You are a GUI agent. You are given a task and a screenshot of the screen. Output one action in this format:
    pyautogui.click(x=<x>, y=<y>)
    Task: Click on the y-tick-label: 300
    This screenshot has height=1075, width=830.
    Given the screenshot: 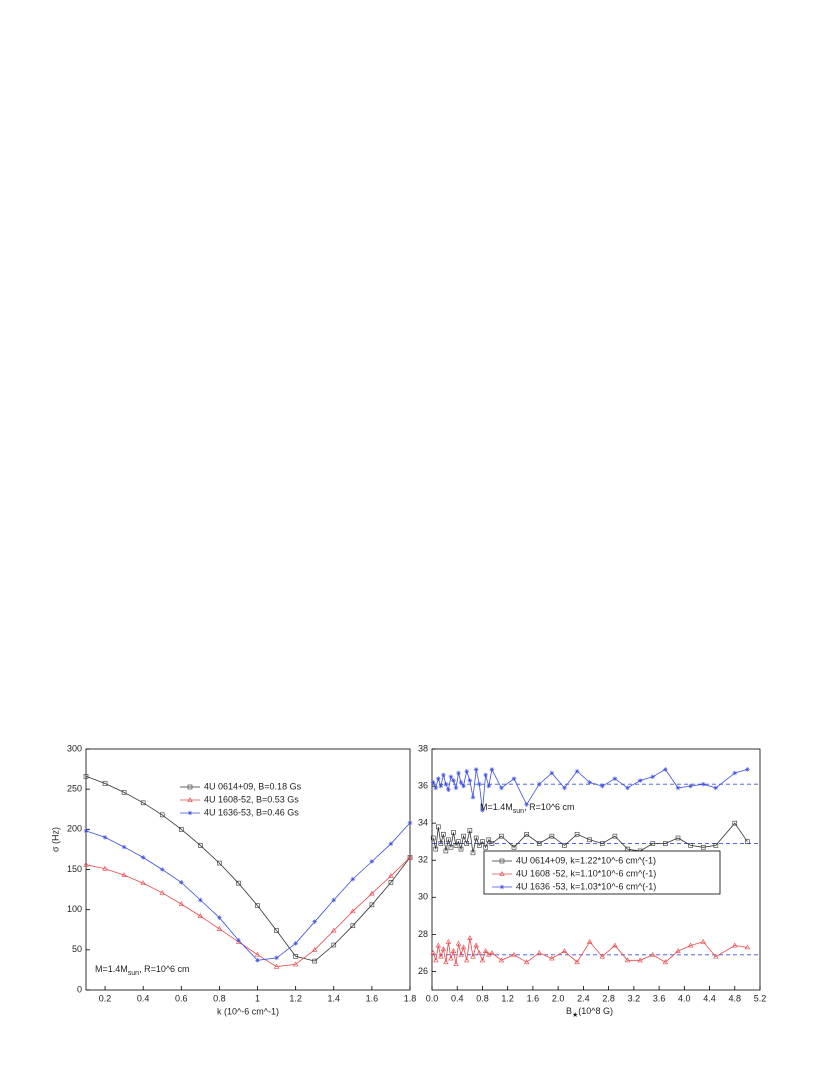 What is the action you would take?
    pyautogui.click(x=74, y=748)
    